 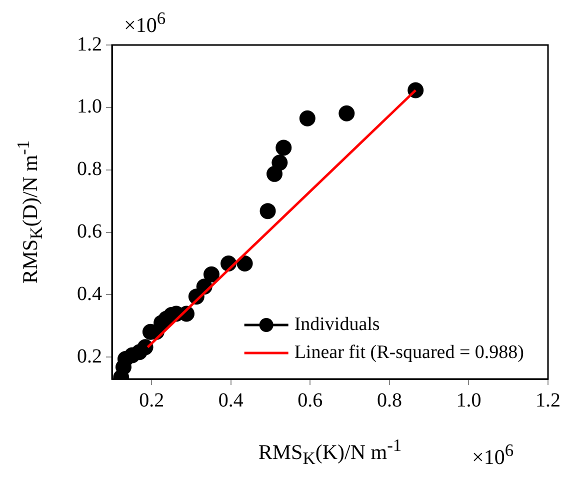 What do you see at coordinates (231, 400) in the screenshot?
I see `x-tick-label: 0.4` at bounding box center [231, 400].